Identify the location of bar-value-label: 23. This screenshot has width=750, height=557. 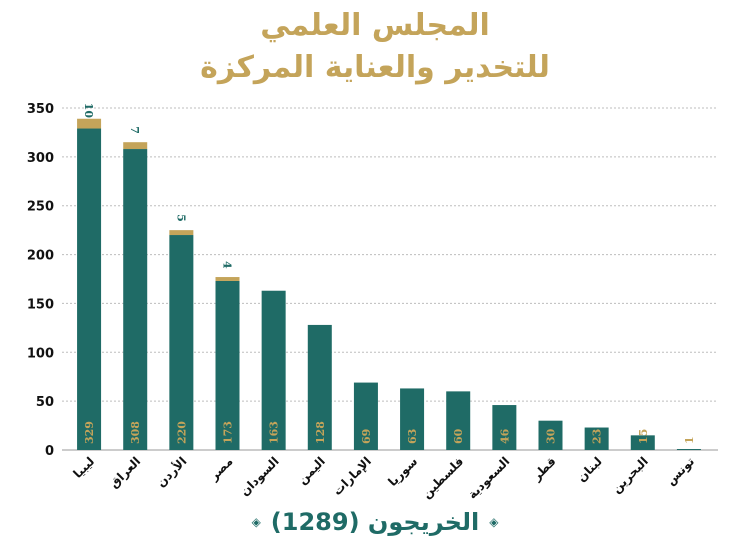
(597, 436).